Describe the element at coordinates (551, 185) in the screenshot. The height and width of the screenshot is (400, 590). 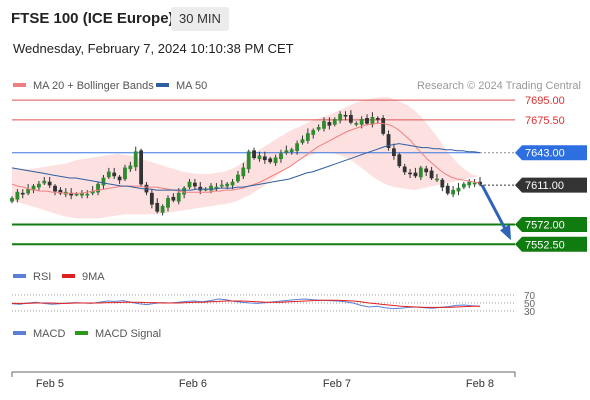
I see `level-tag-3: 7611.00` at that location.